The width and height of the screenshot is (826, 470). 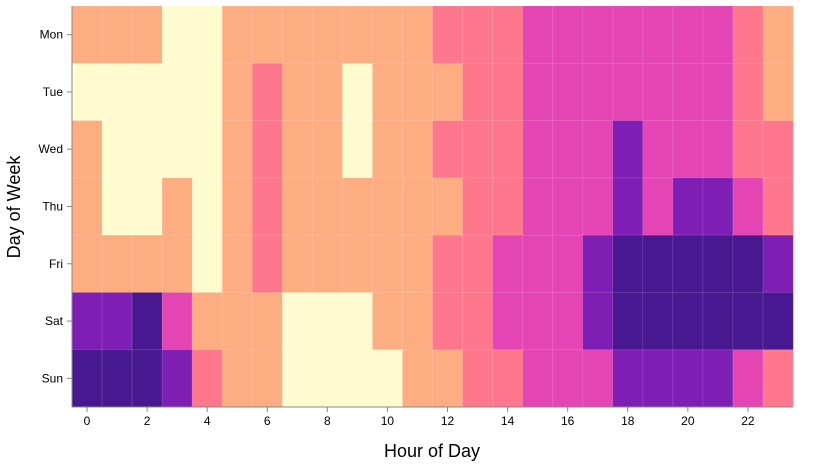 What do you see at coordinates (327, 421) in the screenshot?
I see `x-tick-label: 8` at bounding box center [327, 421].